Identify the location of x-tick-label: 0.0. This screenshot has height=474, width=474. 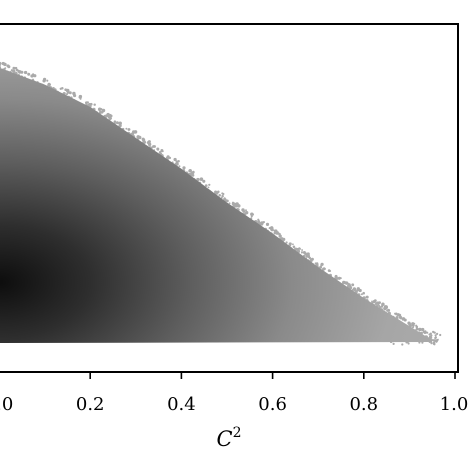
(6, 404).